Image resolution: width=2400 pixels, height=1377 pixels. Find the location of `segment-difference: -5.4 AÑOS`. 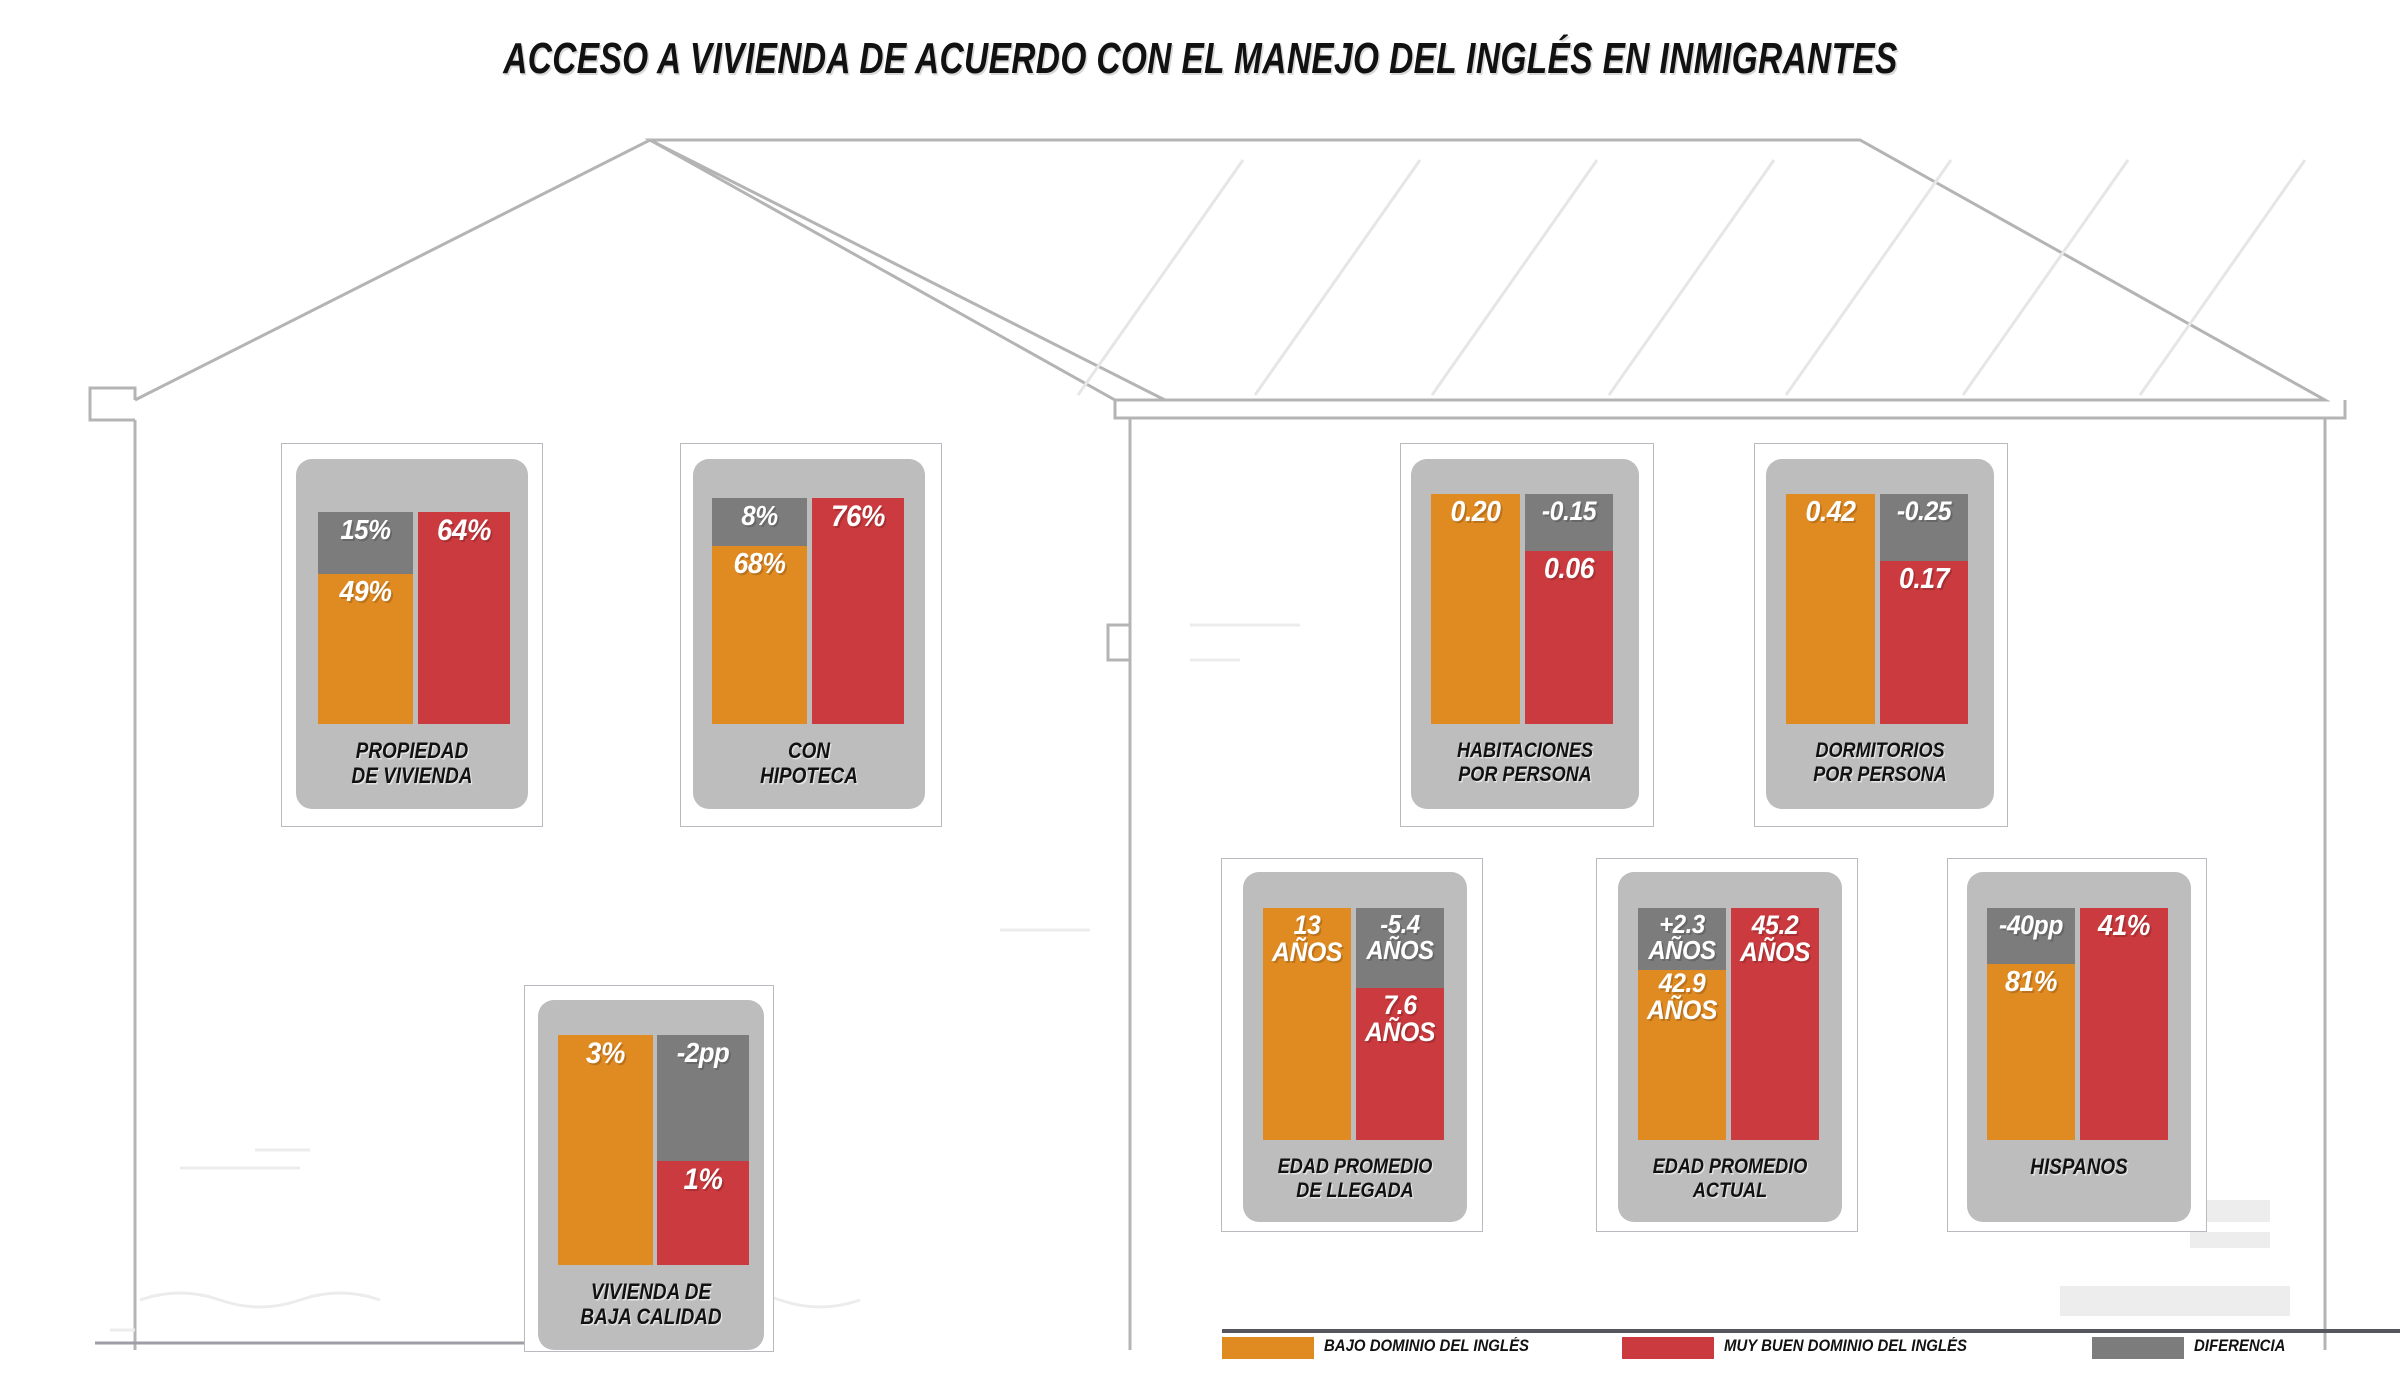

segment-difference: -5.4 AÑOS is located at coordinates (1400, 948).